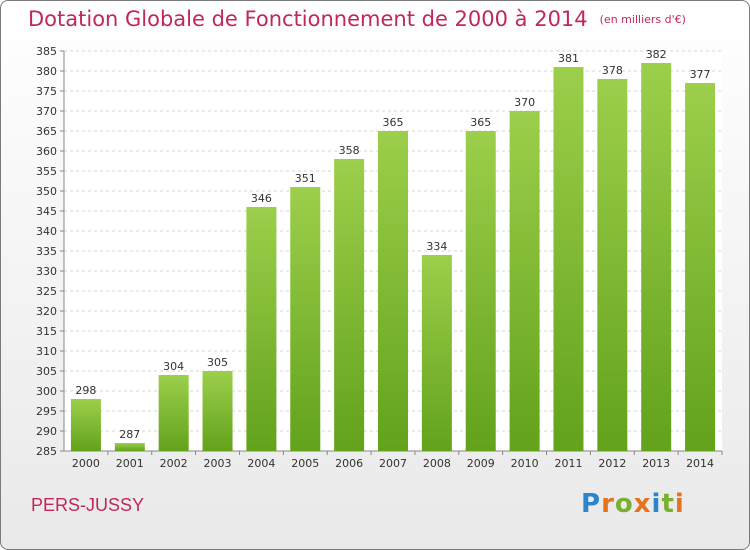  What do you see at coordinates (524, 102) in the screenshot?
I see `data-label: 370` at bounding box center [524, 102].